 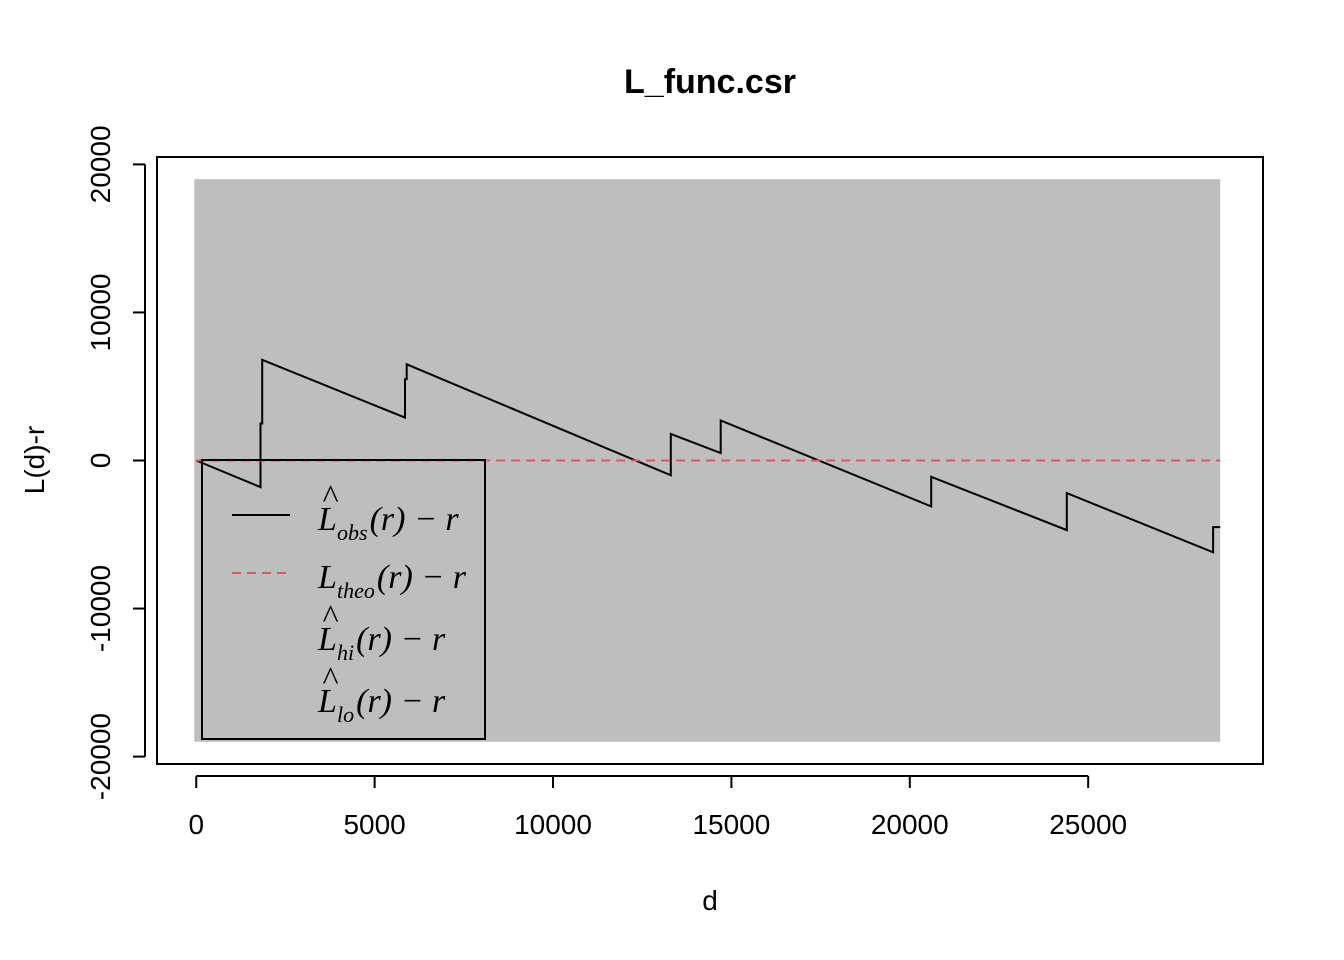 What do you see at coordinates (34, 460) in the screenshot?
I see `y-axis-label: L(d)-r` at bounding box center [34, 460].